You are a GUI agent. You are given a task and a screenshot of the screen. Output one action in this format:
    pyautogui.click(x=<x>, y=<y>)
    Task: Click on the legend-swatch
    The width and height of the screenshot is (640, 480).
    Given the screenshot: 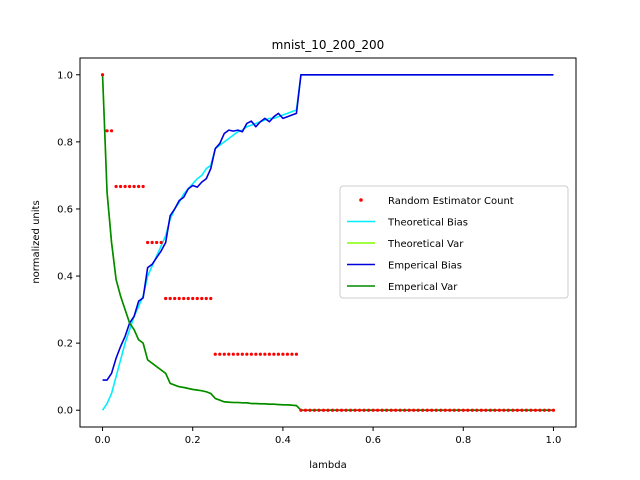 What is the action you would take?
    pyautogui.click(x=361, y=200)
    